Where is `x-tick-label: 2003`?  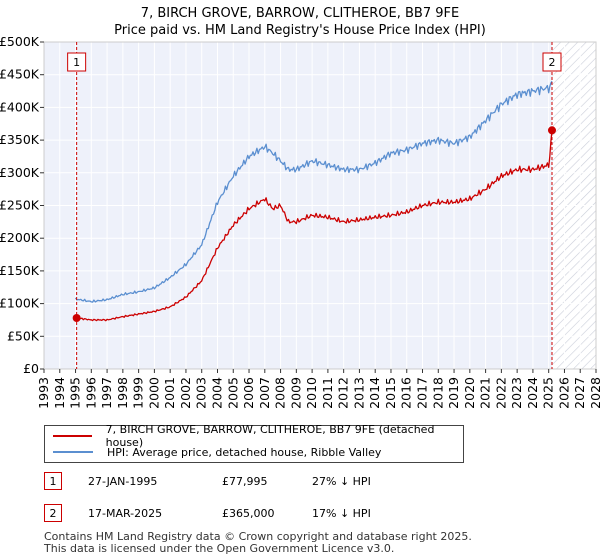 x-tick-label: 2003 is located at coordinates (201, 393).